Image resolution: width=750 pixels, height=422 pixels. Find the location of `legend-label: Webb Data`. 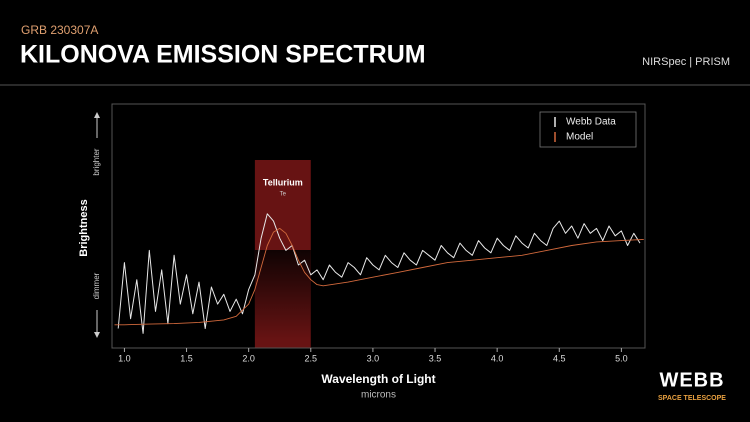

legend-label: Webb Data is located at coordinates (591, 122).